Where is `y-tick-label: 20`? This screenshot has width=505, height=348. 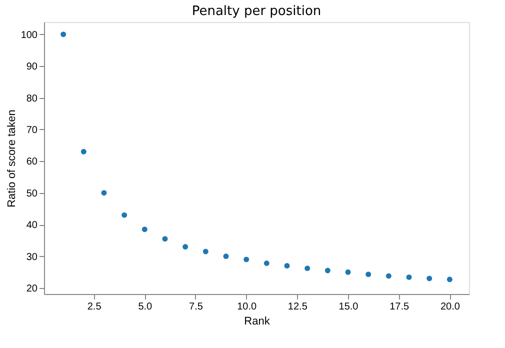
y-tick-label: 20 is located at coordinates (32, 288).